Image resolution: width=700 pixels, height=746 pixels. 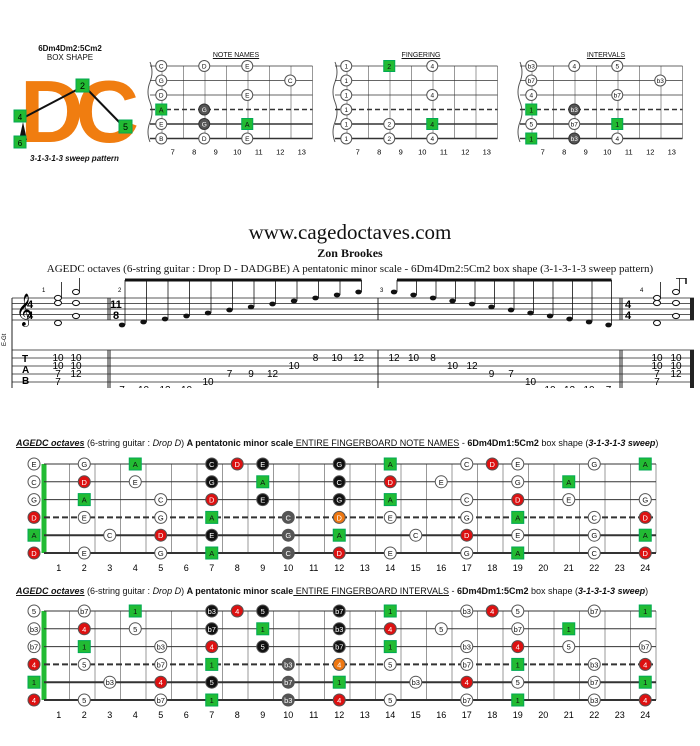 What do you see at coordinates (211, 715) in the screenshot?
I see `fret-number: 7` at bounding box center [211, 715].